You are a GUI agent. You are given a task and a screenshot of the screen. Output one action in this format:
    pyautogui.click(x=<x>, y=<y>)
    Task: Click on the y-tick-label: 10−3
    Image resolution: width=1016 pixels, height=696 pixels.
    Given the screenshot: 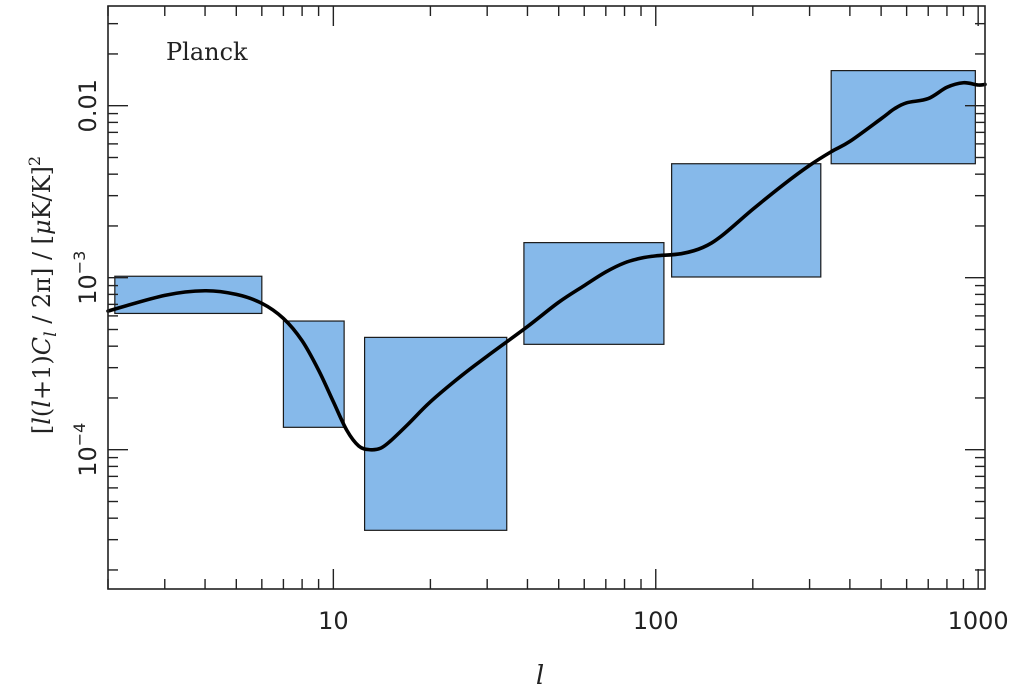 What is the action you would take?
    pyautogui.click(x=86, y=278)
    